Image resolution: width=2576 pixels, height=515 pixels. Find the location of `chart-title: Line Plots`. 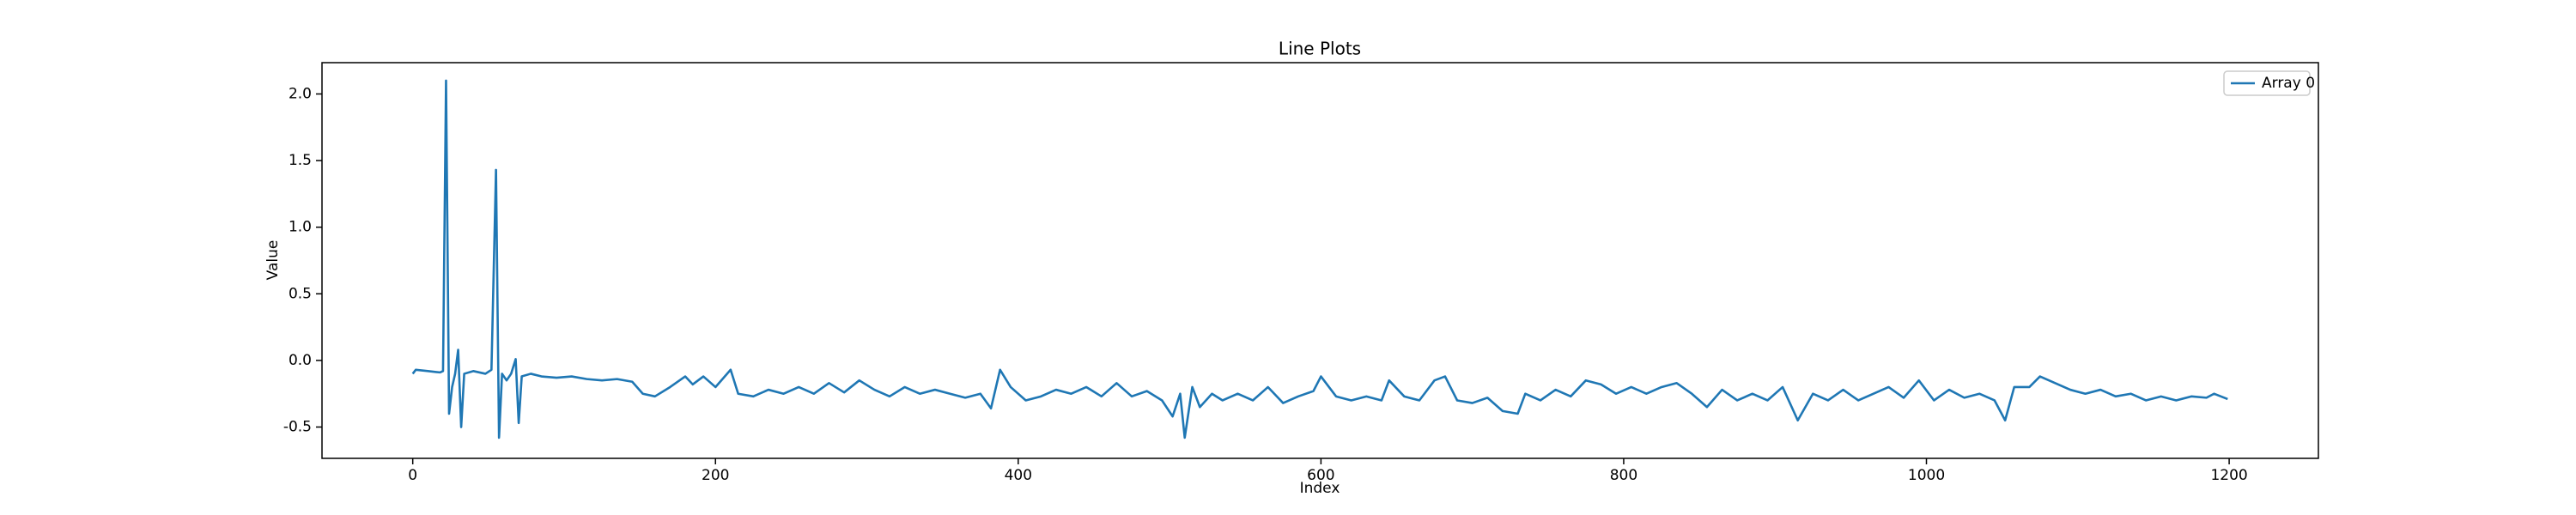

chart-title: Line Plots is located at coordinates (1320, 49).